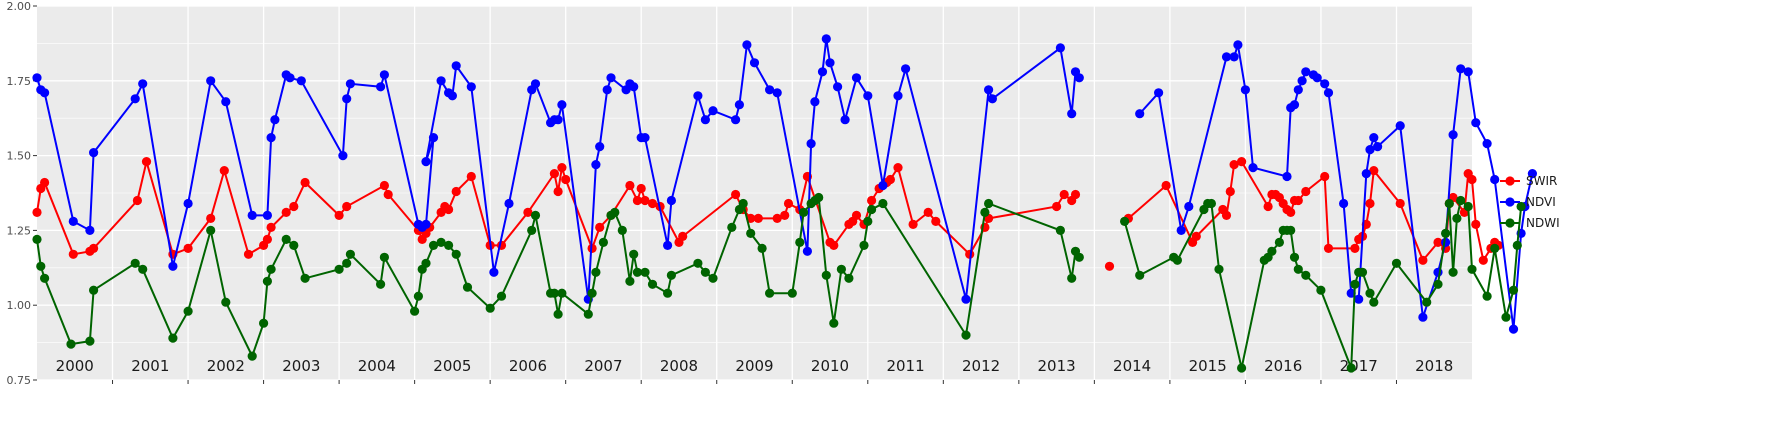 This screenshot has height=446, width=1773. Describe the element at coordinates (75, 366) in the screenshot. I see `year-label: 2000` at that location.